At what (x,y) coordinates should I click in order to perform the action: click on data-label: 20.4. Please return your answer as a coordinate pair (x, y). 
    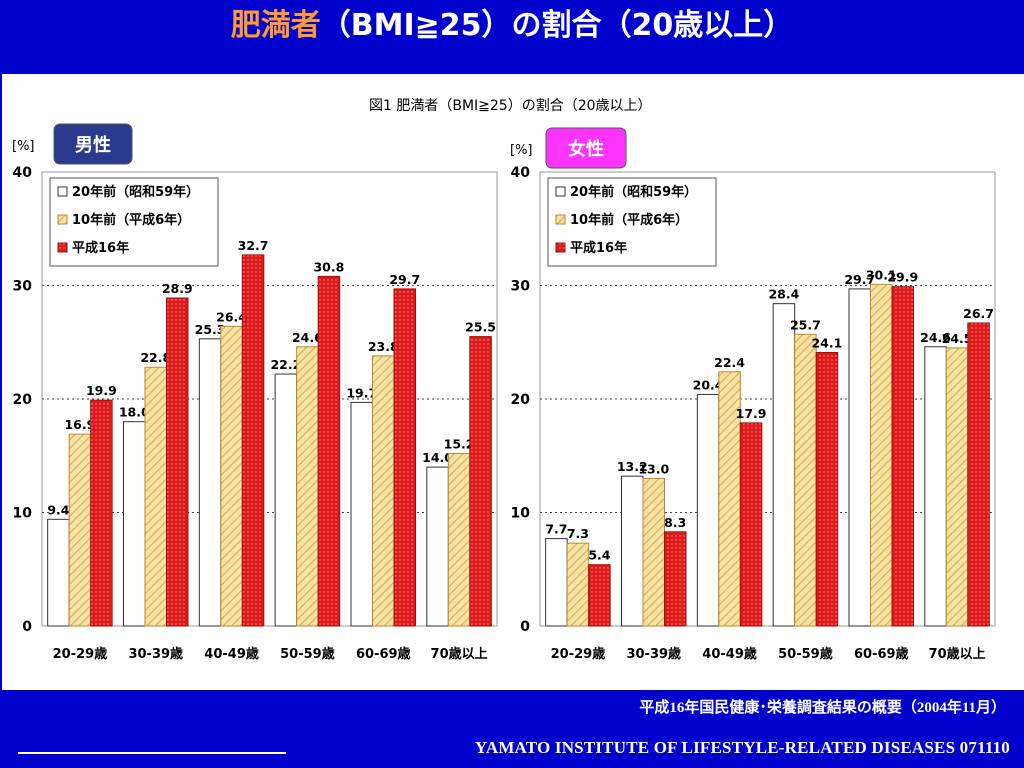
    Looking at the image, I should click on (708, 384).